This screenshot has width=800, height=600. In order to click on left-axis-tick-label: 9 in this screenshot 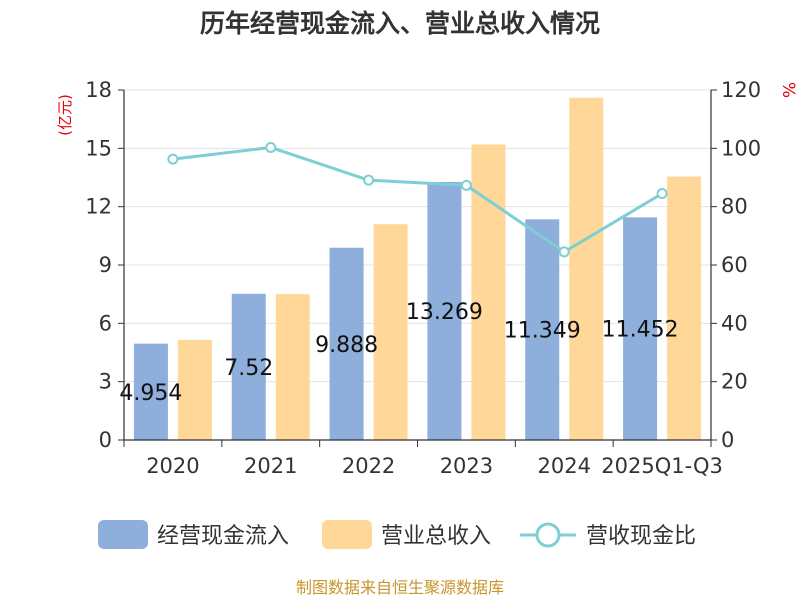, I will do `click(105, 265)`.